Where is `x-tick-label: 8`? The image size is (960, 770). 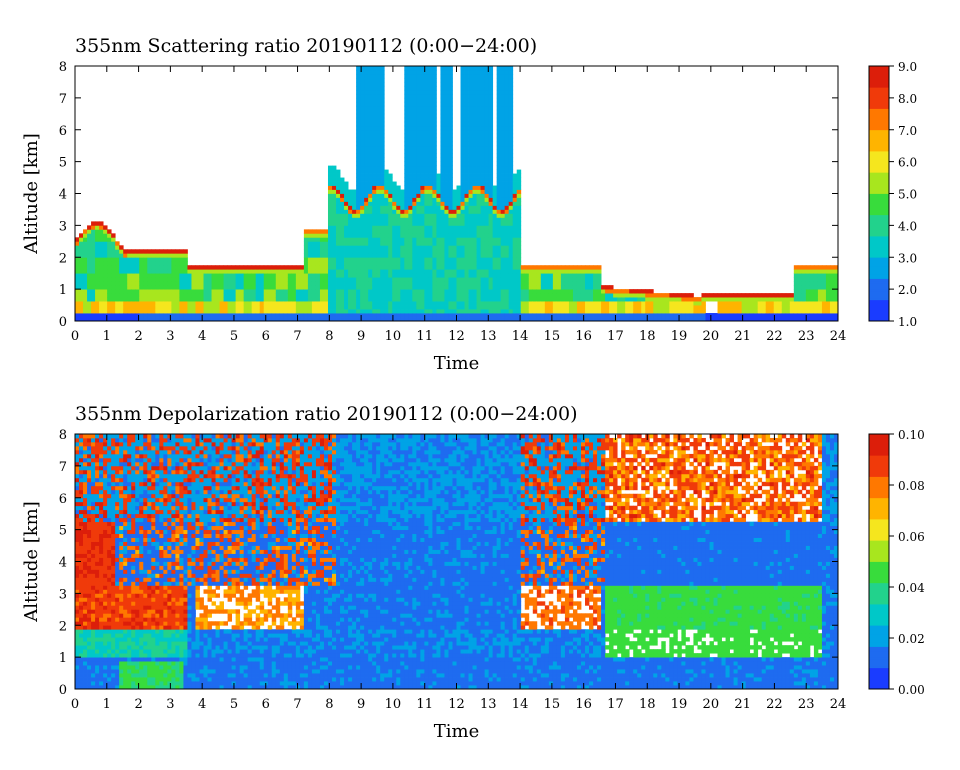
x-tick-label: 8 is located at coordinates (329, 336).